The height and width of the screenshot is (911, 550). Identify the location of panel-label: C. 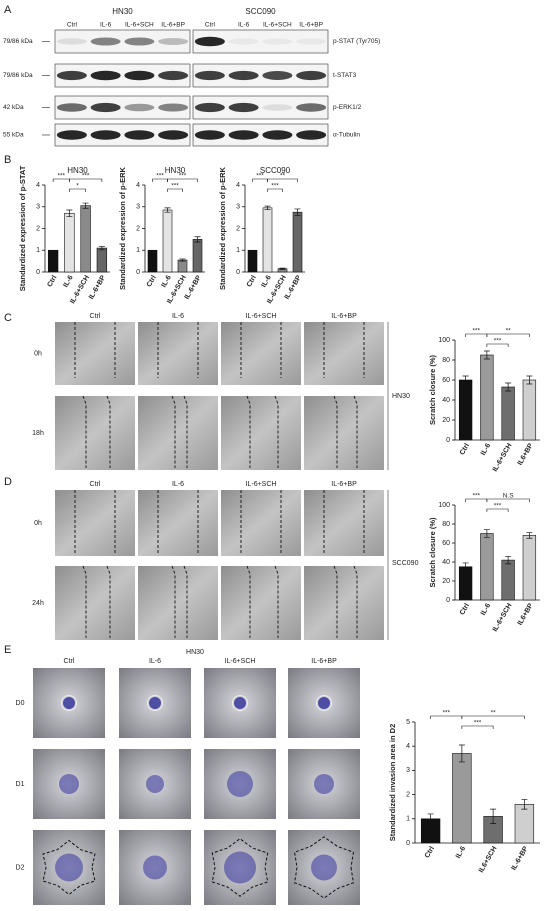
(8, 318).